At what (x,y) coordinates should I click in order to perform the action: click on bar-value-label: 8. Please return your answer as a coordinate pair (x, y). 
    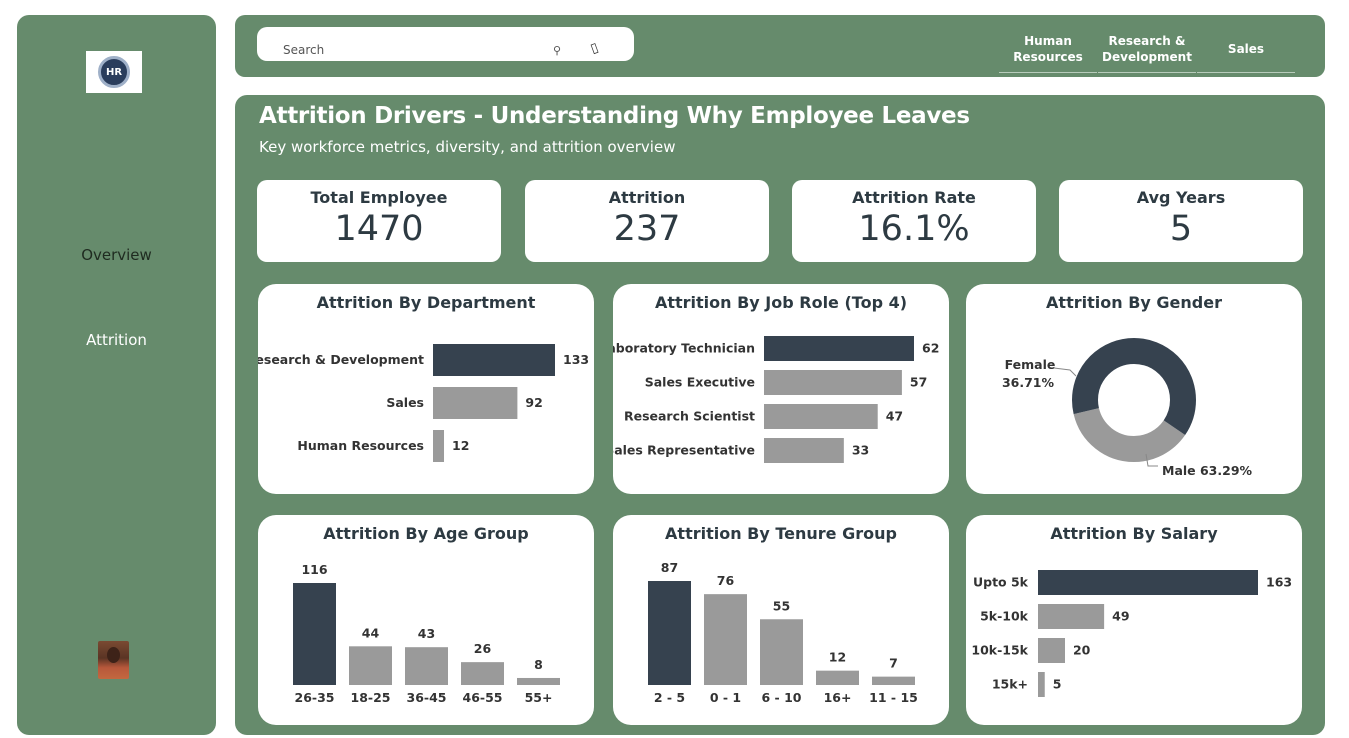
    Looking at the image, I should click on (538, 664).